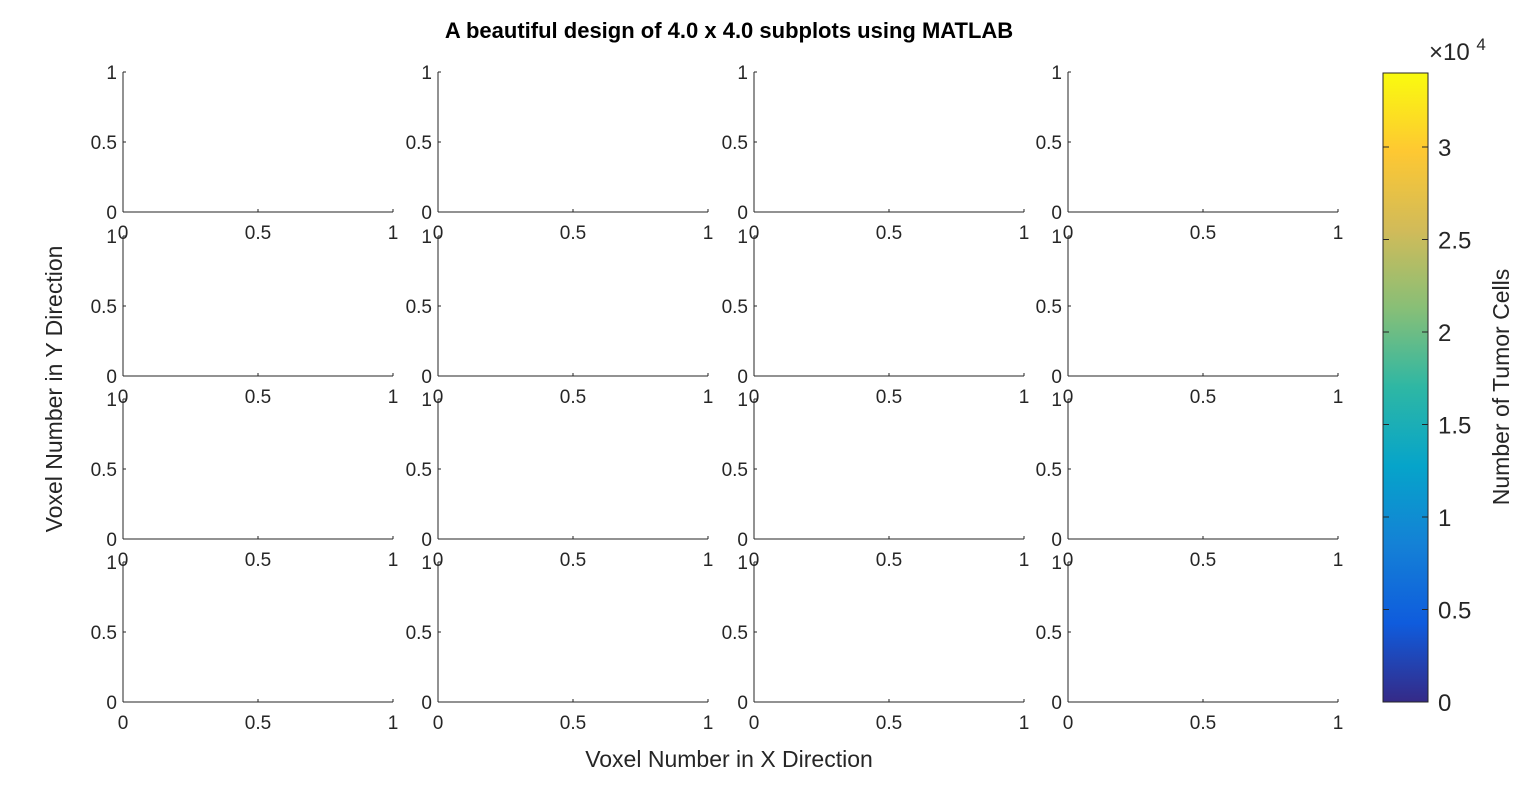  I want to click on subplot-1: 0 0.5 100.51, so click(245, 153).